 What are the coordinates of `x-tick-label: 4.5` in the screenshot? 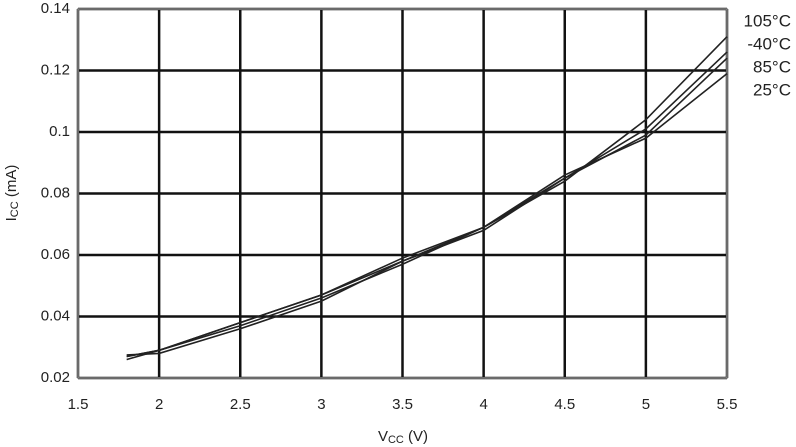 It's located at (564, 404).